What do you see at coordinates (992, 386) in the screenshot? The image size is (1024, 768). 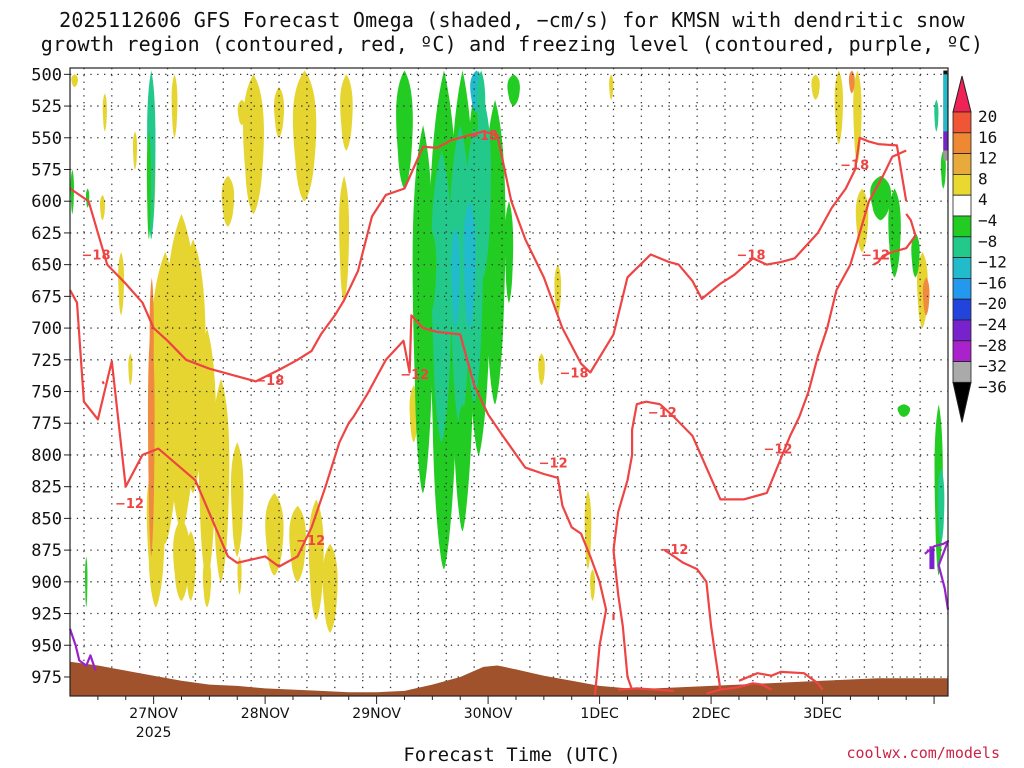 I see `colorbar-label-13: −36` at bounding box center [992, 386].